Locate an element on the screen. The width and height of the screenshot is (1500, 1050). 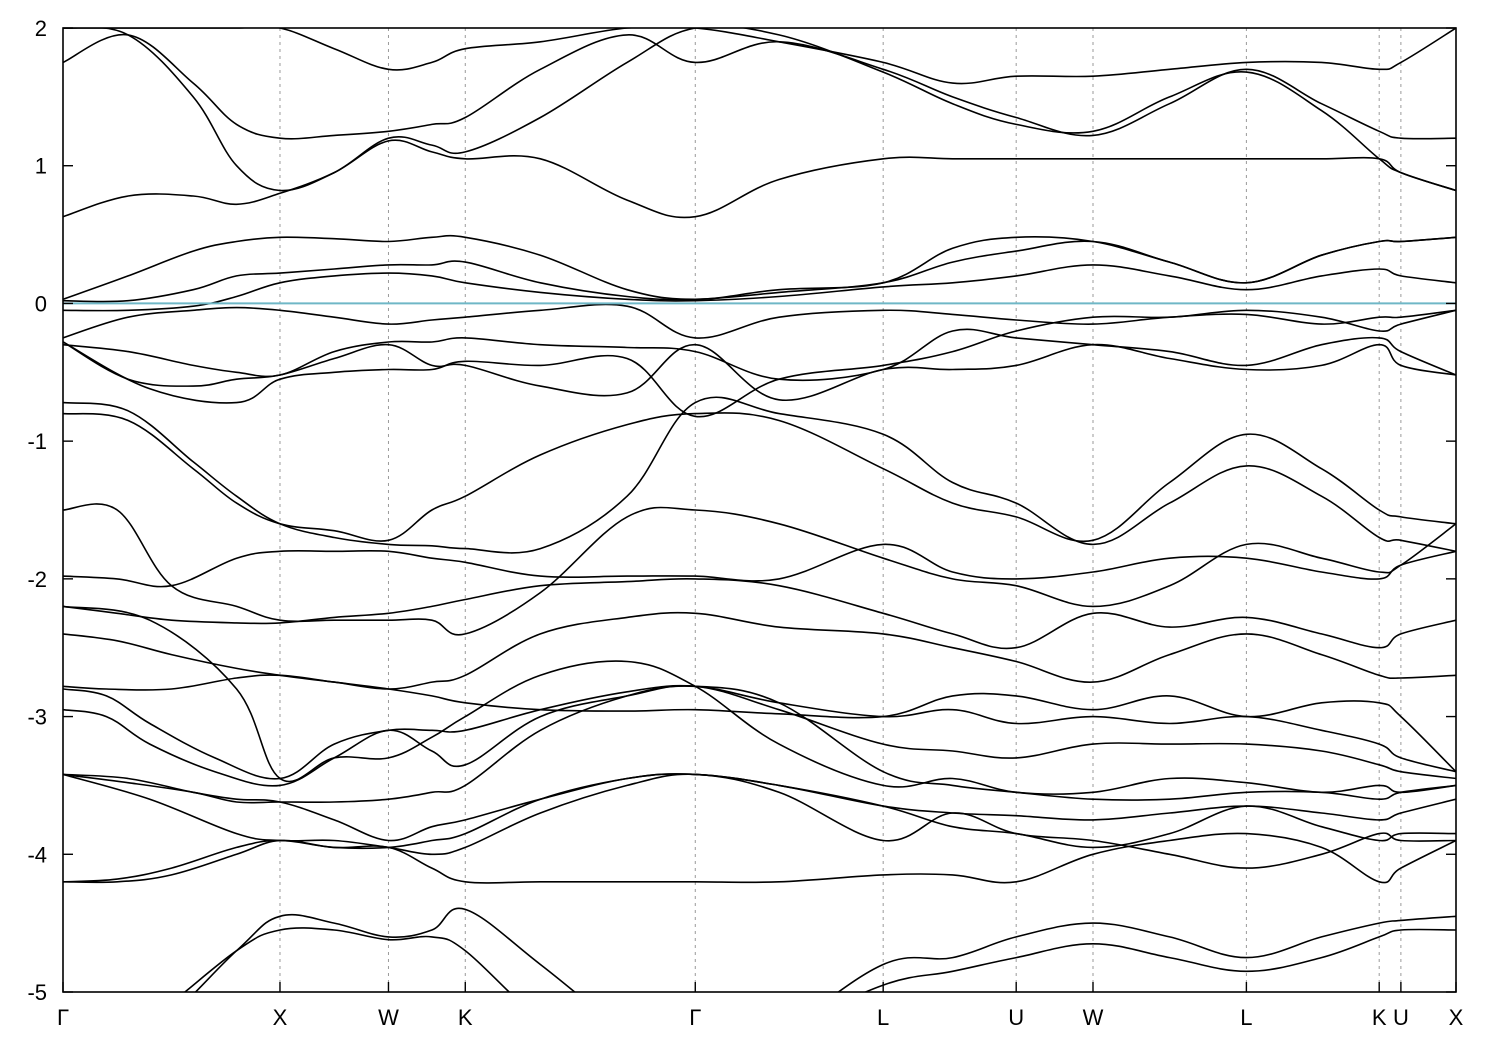
y-tick-label: -1 is located at coordinates (37, 441).